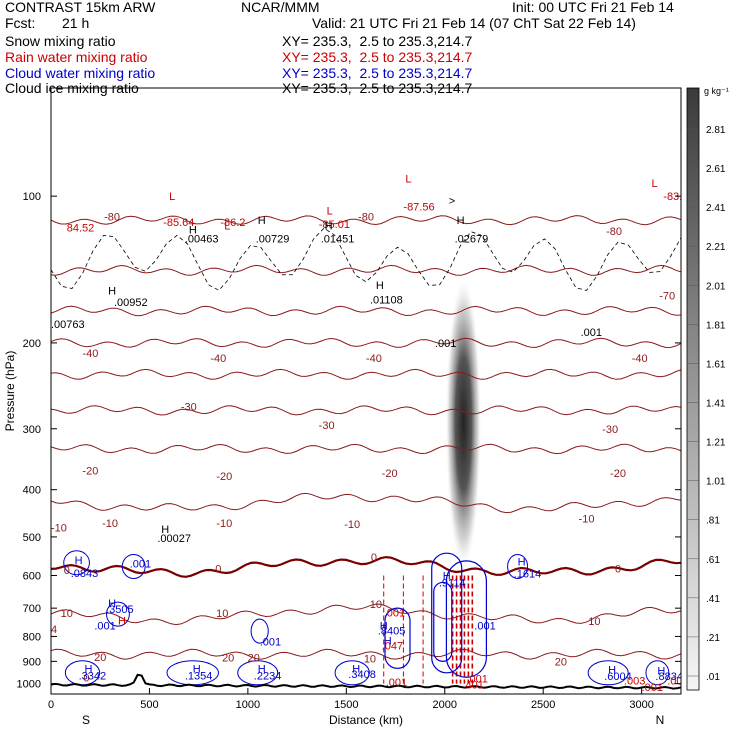 The width and height of the screenshot is (740, 740). I want to click on colorbar-label: 2.81, so click(716, 130).